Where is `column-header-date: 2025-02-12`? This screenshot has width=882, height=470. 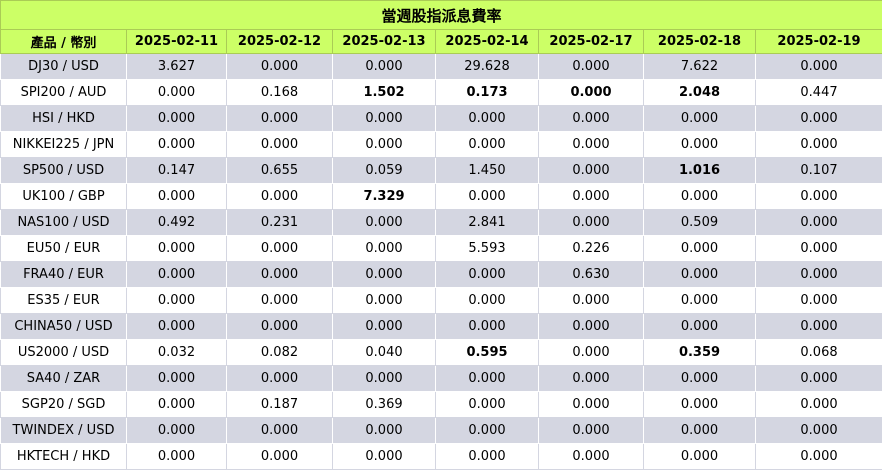 column-header-date: 2025-02-12 is located at coordinates (280, 42).